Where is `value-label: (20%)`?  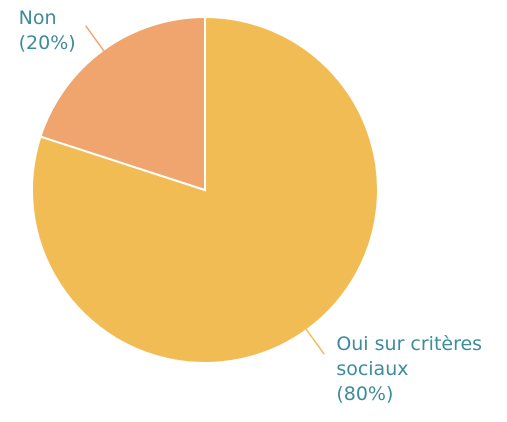 value-label: (20%) is located at coordinates (47, 42).